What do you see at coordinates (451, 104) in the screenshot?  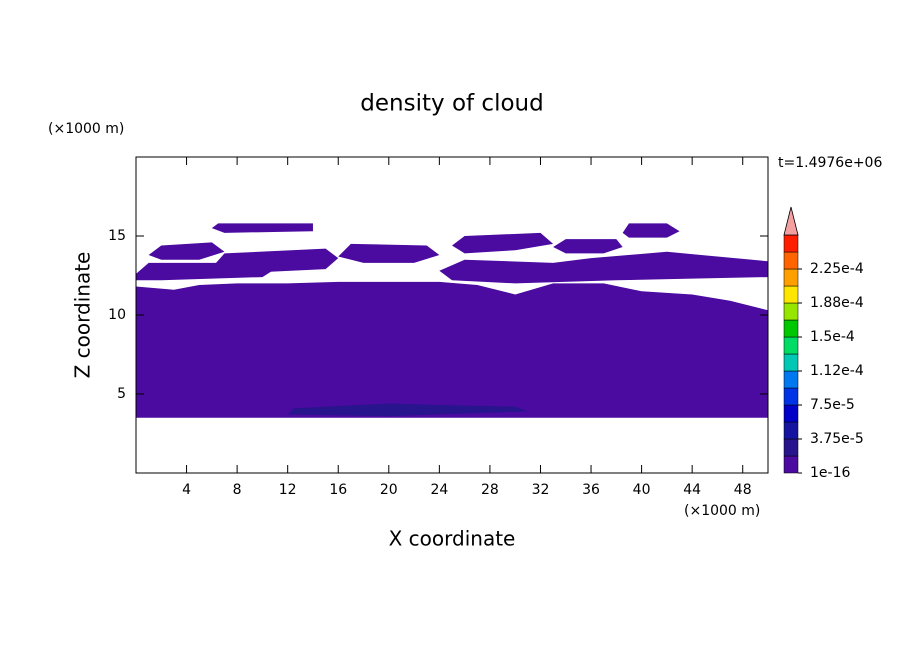 I see `chart-title: density of cloud` at bounding box center [451, 104].